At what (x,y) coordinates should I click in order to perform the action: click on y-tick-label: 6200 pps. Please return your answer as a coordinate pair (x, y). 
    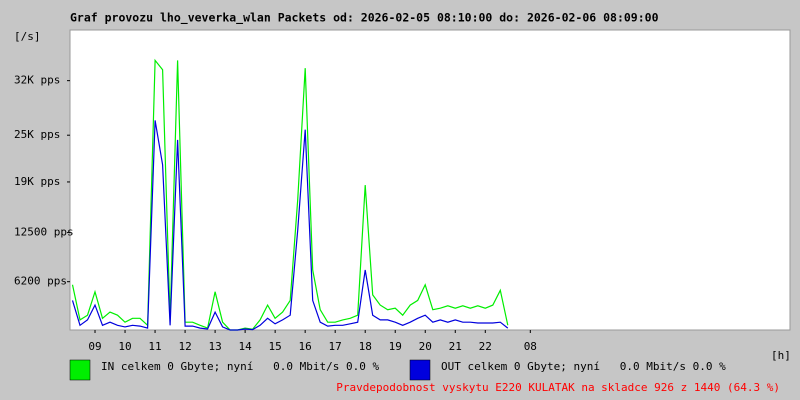
    Looking at the image, I should click on (40, 281).